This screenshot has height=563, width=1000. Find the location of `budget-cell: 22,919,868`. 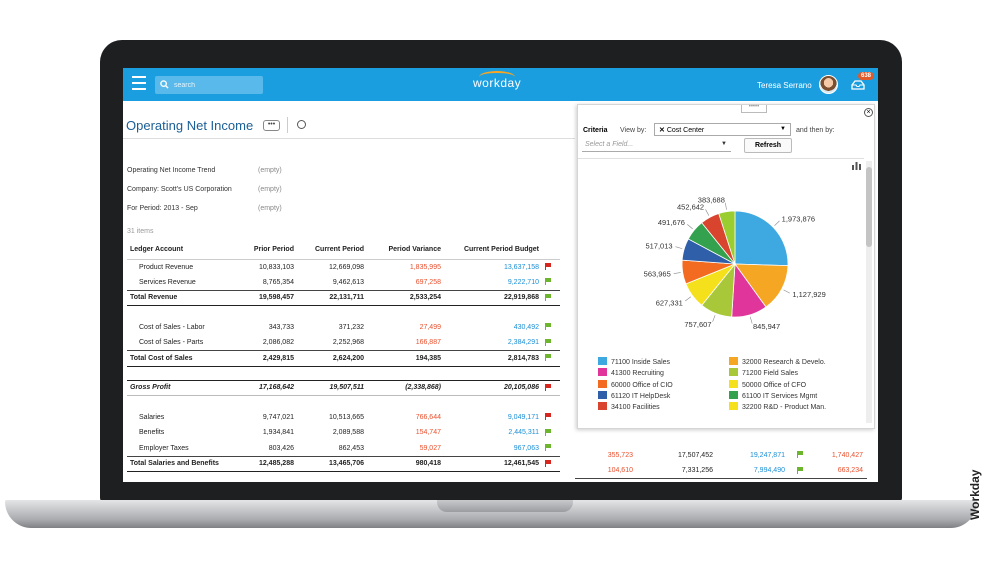

budget-cell: 22,919,868 is located at coordinates (493, 297).